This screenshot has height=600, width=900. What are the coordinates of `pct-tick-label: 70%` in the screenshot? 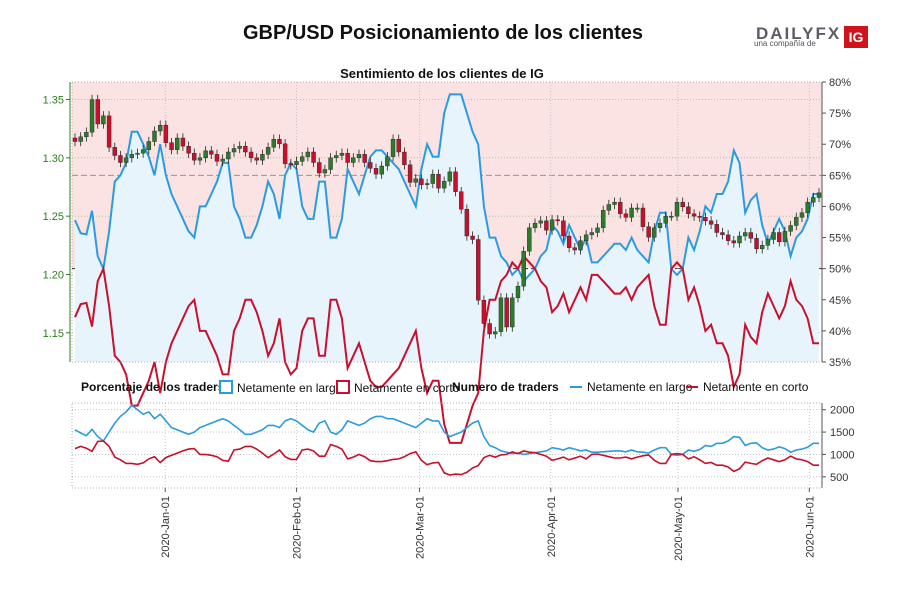 It's located at (840, 145).